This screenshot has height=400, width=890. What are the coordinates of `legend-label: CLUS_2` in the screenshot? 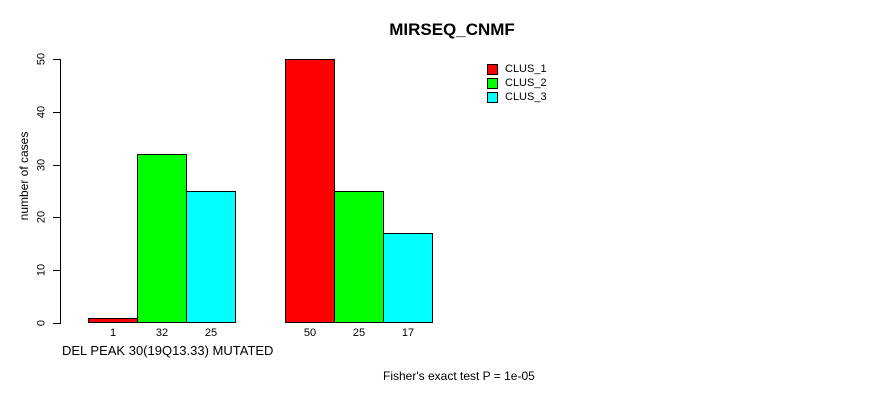 It's located at (526, 83).